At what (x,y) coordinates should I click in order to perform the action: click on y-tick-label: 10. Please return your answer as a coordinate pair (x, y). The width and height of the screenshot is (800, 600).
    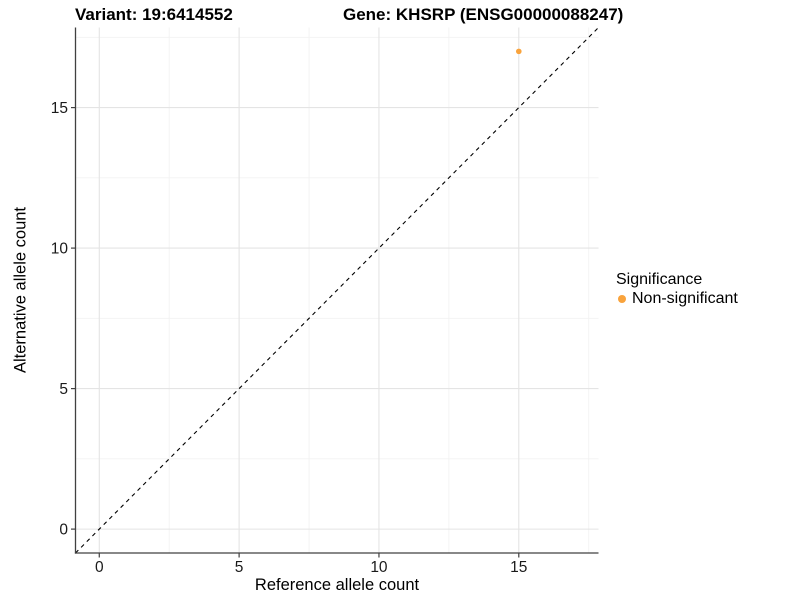
    Looking at the image, I should click on (60, 249).